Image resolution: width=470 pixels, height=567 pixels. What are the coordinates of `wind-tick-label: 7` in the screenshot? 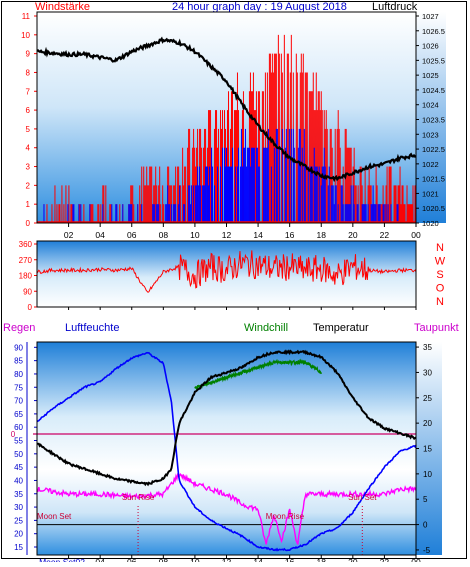 It's located at (28, 91).